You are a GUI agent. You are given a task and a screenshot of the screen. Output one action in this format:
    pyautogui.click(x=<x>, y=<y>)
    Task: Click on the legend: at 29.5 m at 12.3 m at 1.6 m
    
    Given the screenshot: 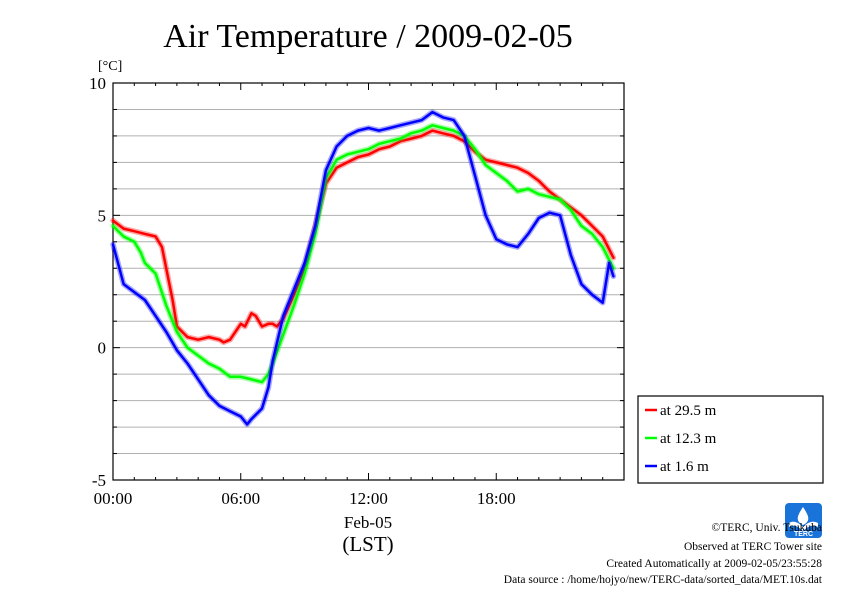 What is the action you would take?
    pyautogui.click(x=730, y=439)
    